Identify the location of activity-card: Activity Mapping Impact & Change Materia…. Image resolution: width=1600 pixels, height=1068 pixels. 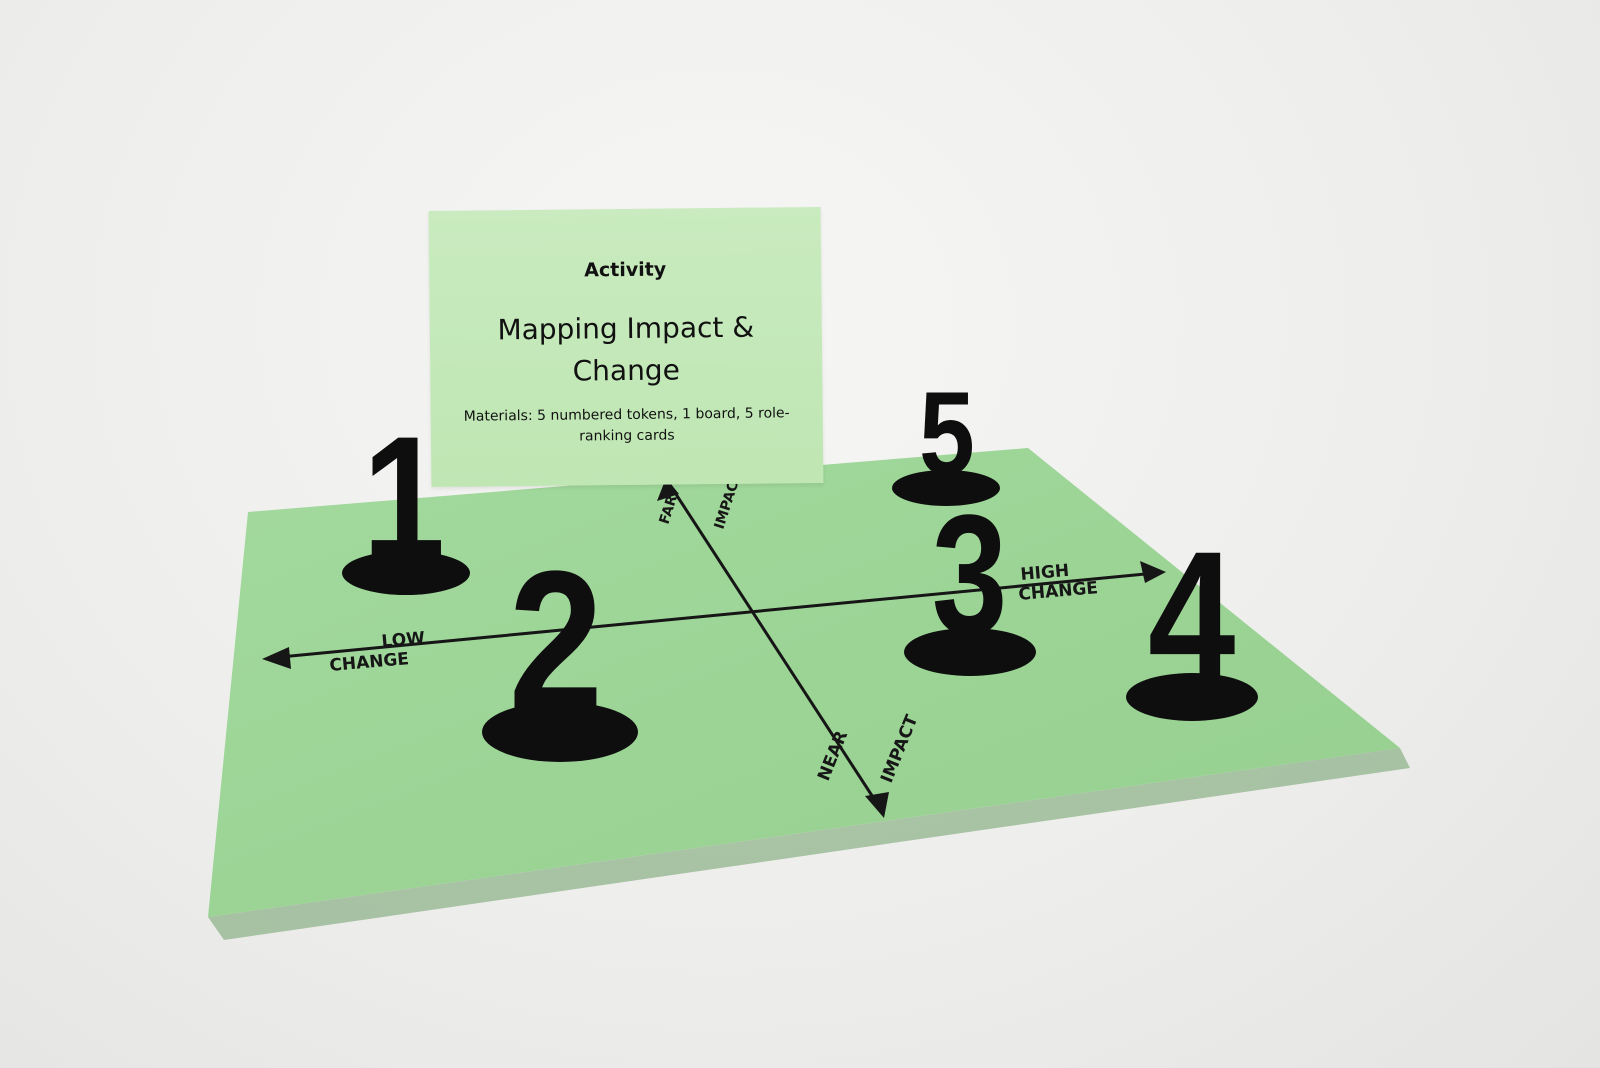
(626, 347).